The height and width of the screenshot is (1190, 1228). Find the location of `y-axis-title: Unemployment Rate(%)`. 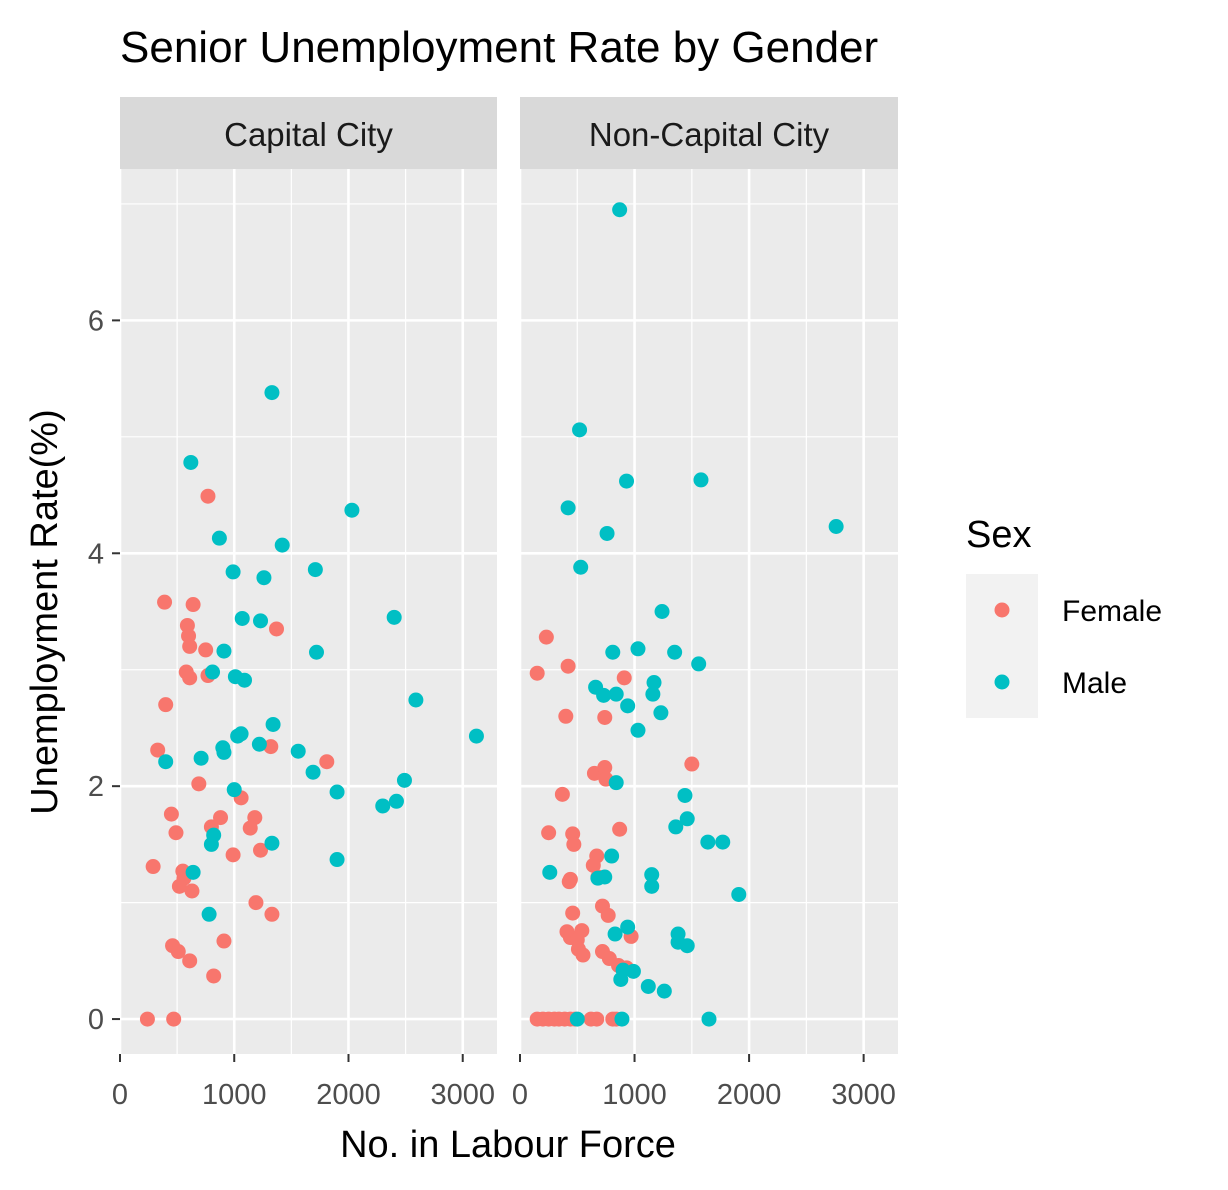

y-axis-title: Unemployment Rate(%) is located at coordinates (45, 611).